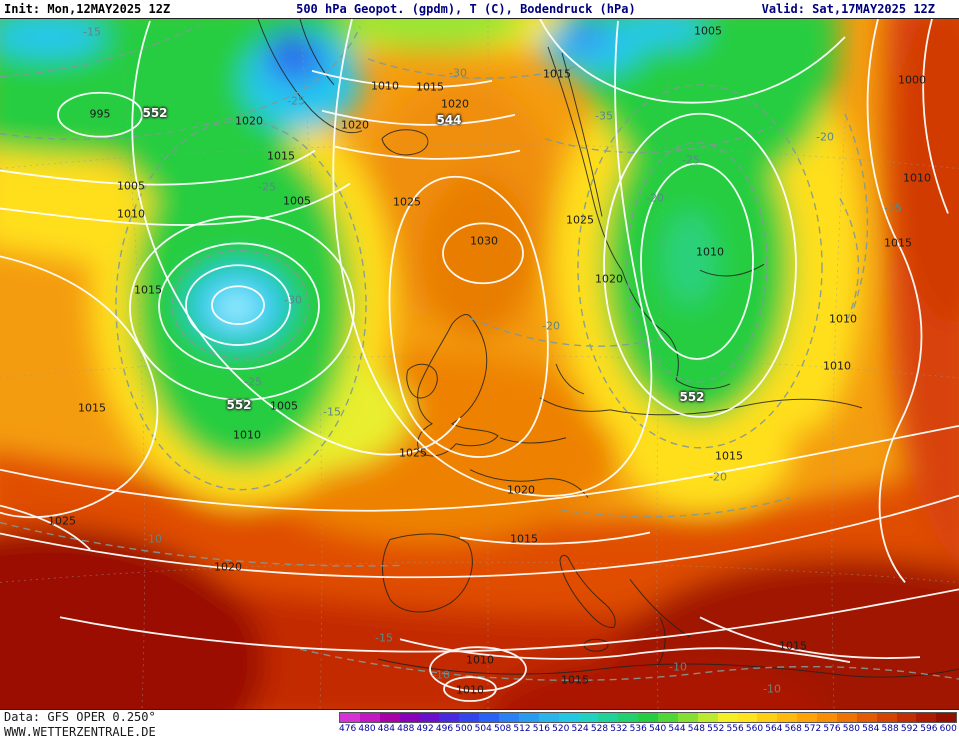 Image resolution: width=959 pixels, height=741 pixels. I want to click on colorbar-tick: 528, so click(599, 729).